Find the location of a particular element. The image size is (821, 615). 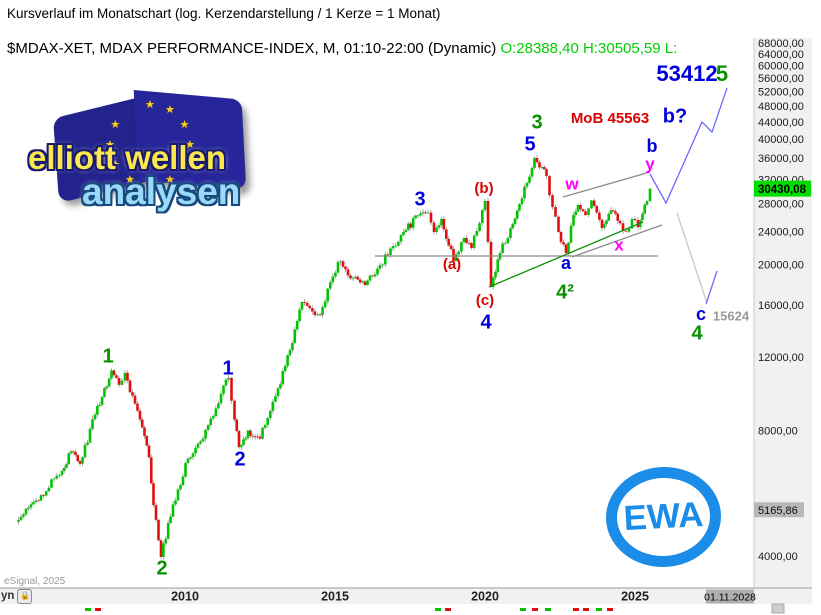

price-tick-label: 48000,00 is located at coordinates (781, 107).